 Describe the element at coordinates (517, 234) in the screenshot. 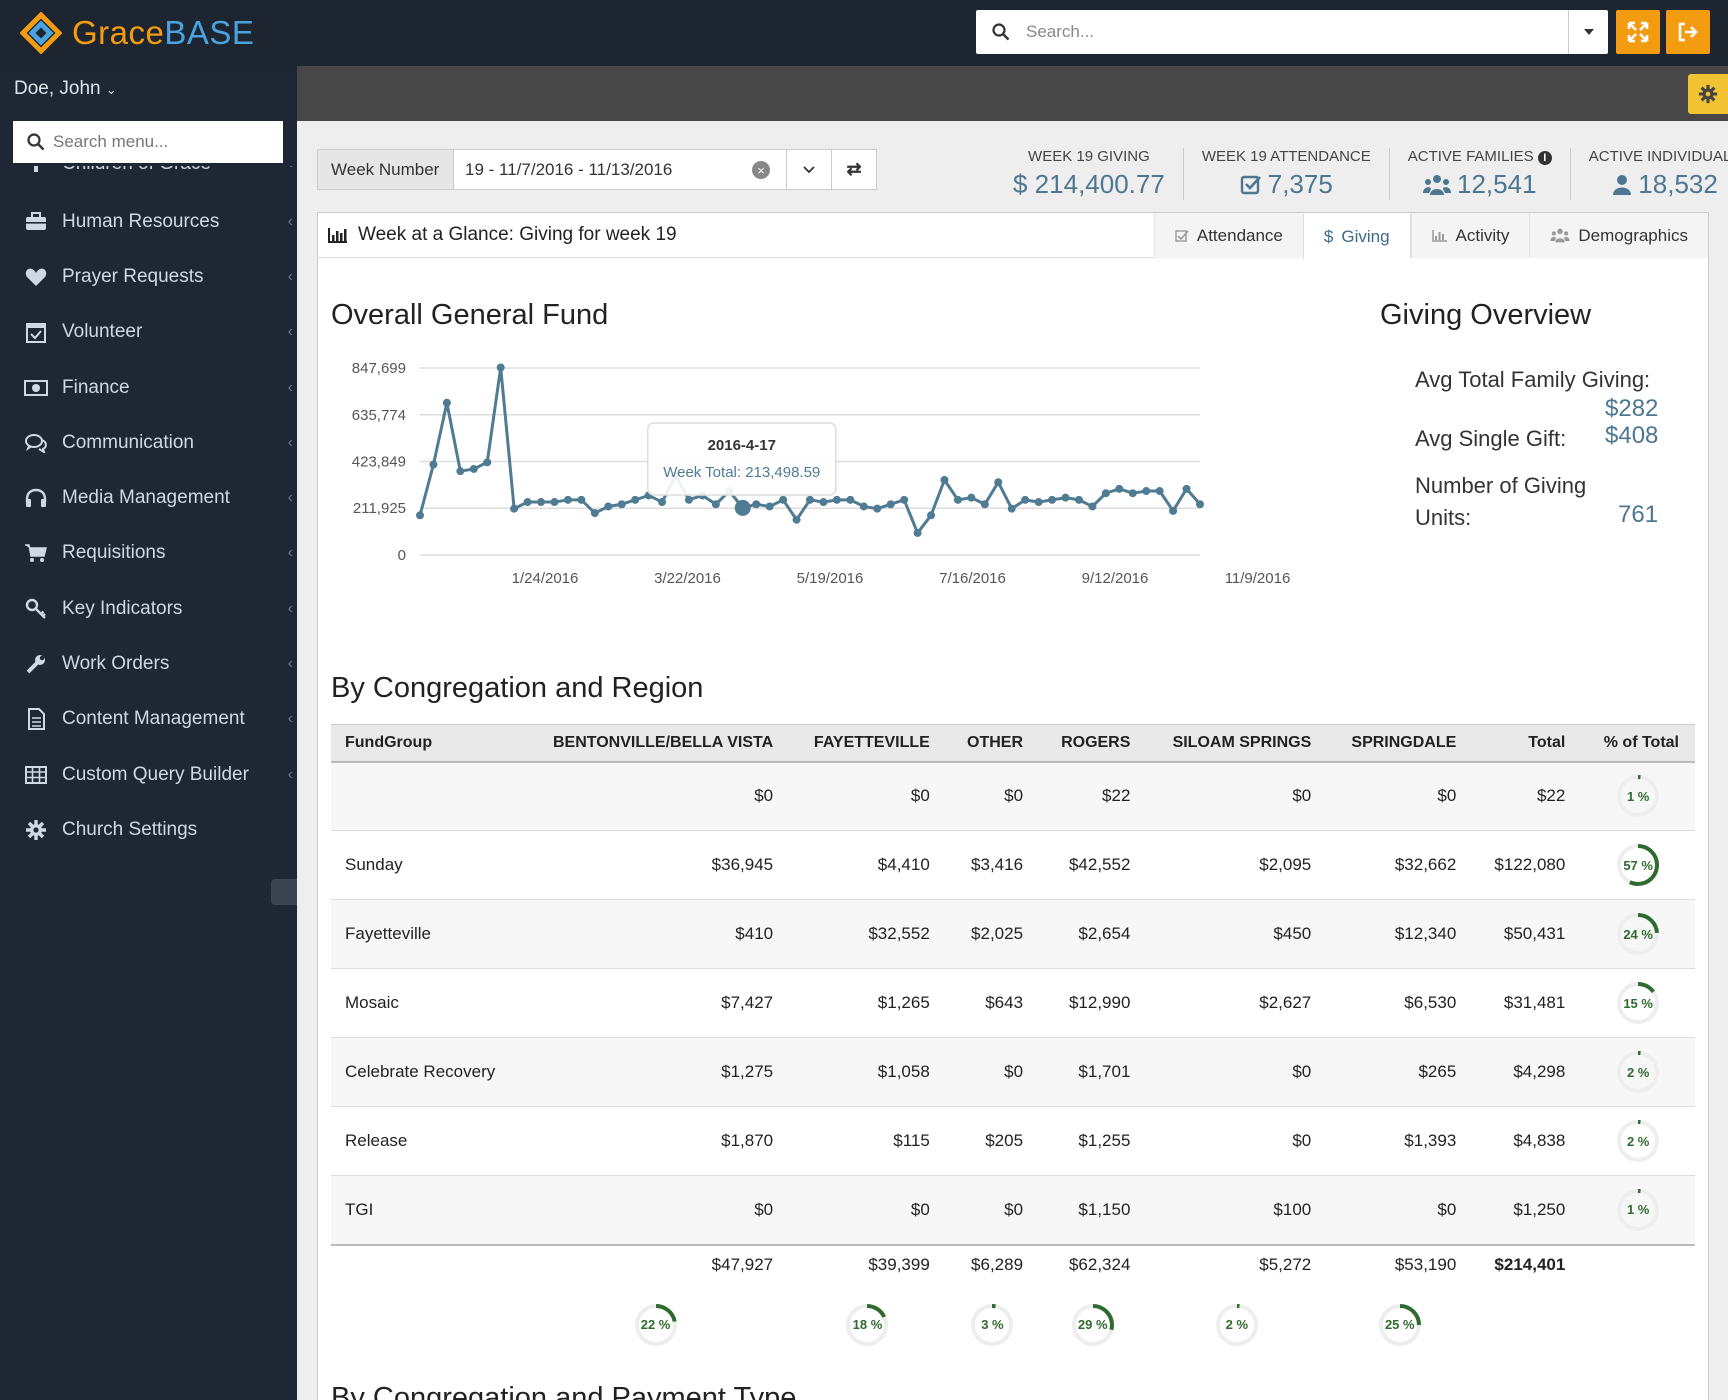

I see `panel-title: Week at a Glance: Giving for week 19` at that location.